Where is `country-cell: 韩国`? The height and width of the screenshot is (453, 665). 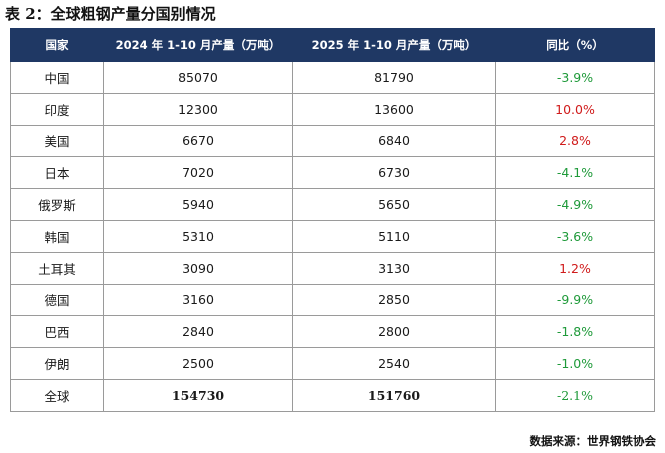
country-cell: 韩国 is located at coordinates (57, 236).